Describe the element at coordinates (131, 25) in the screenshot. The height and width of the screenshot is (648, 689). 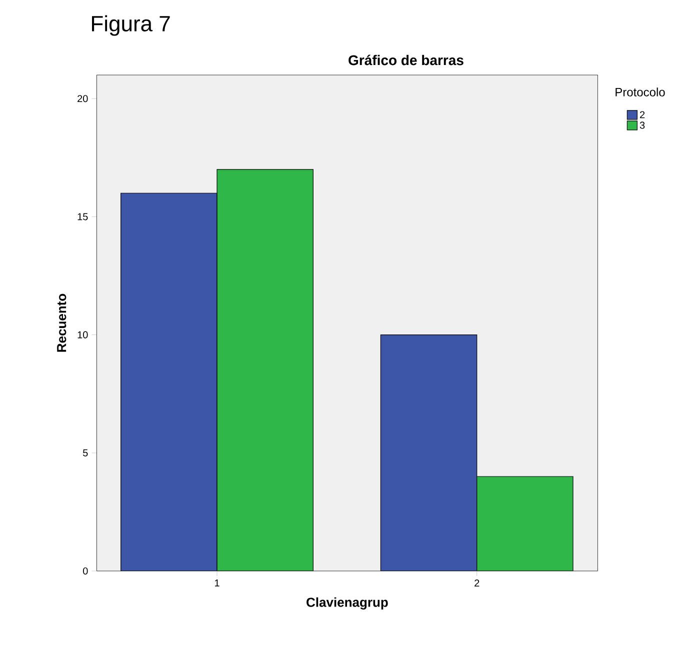
I see `text: Figura 7` at that location.